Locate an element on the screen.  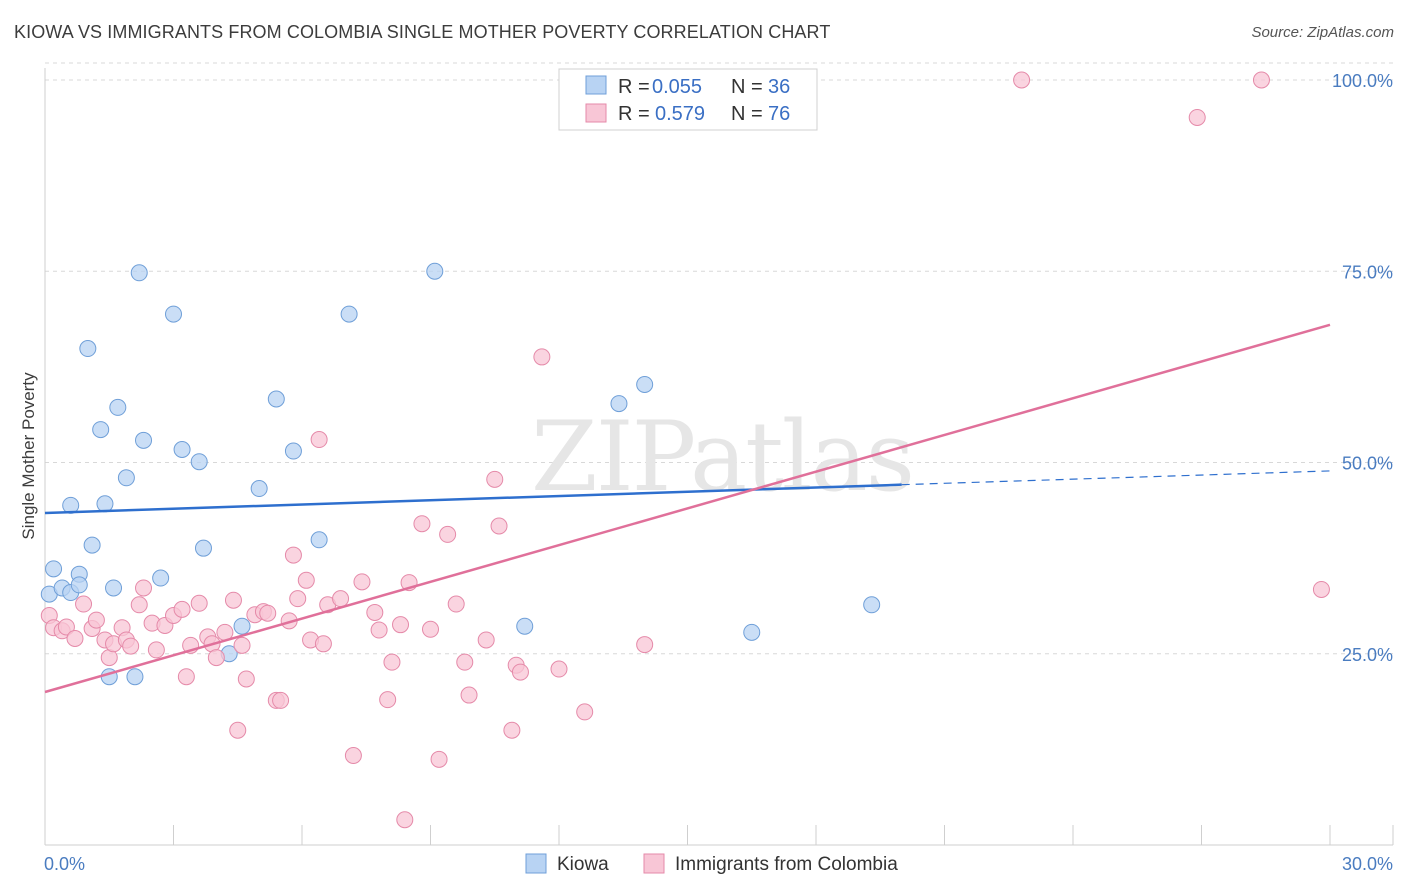
y-tick-label: 75.0% is located at coordinates (1367, 272).